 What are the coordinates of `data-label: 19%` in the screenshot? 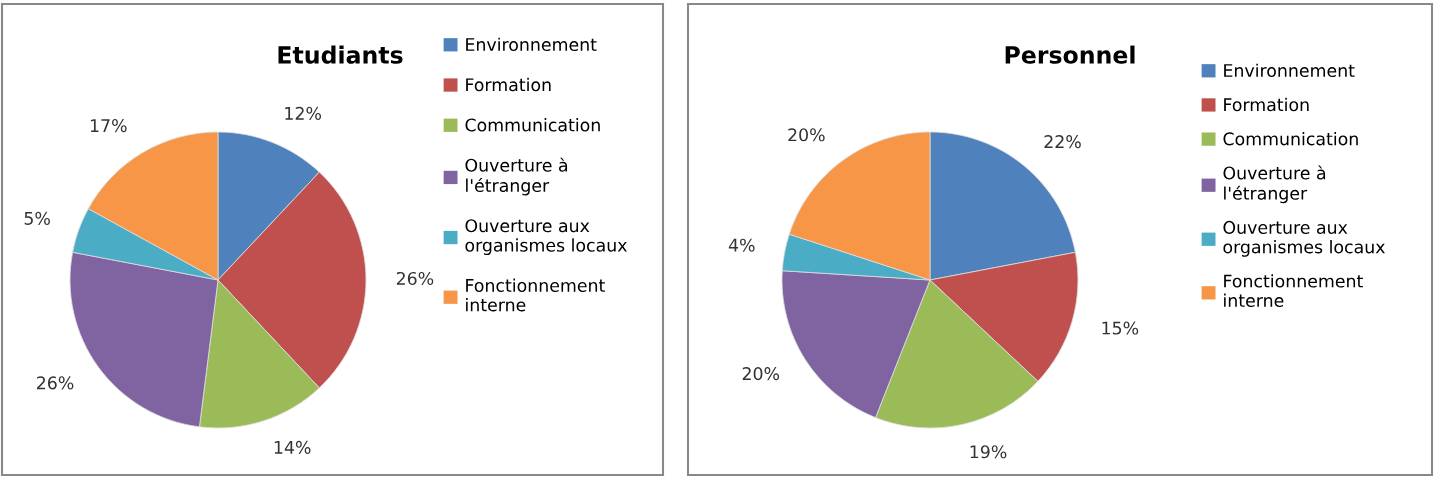 It's located at (988, 452).